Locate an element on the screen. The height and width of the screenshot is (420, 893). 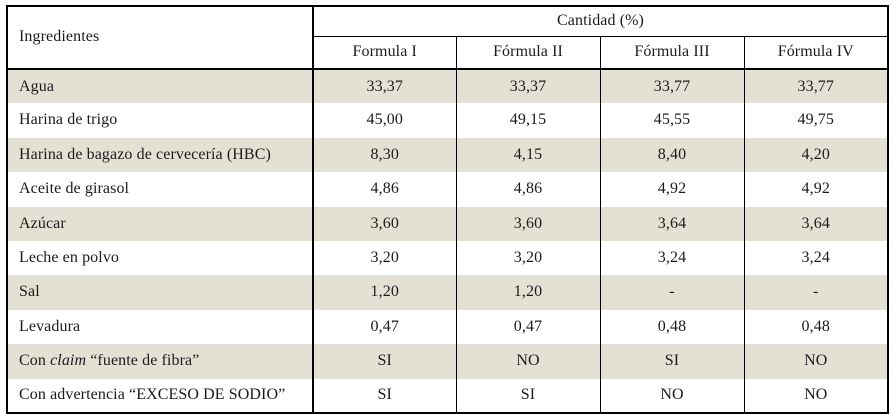
formula-column-header: Fórmula II is located at coordinates (527, 53).